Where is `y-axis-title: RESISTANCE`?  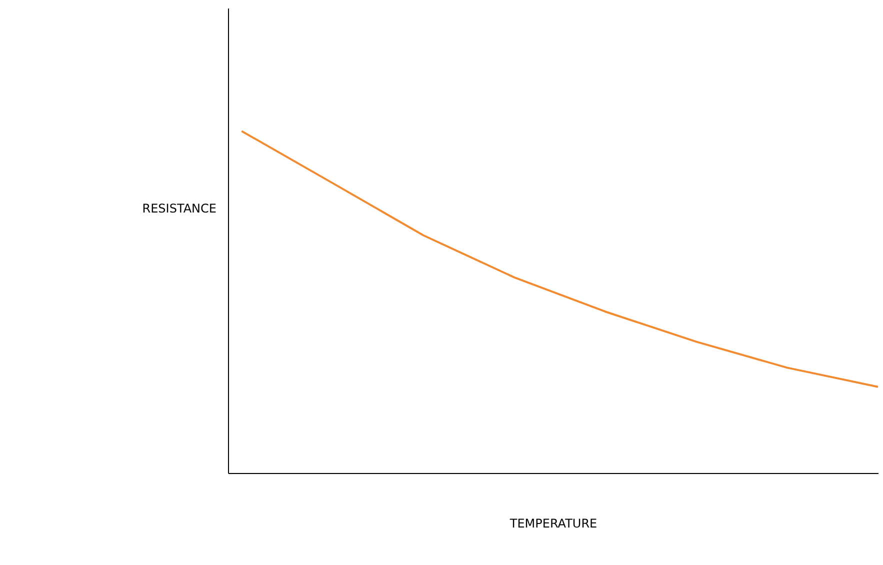 y-axis-title: RESISTANCE is located at coordinates (179, 209).